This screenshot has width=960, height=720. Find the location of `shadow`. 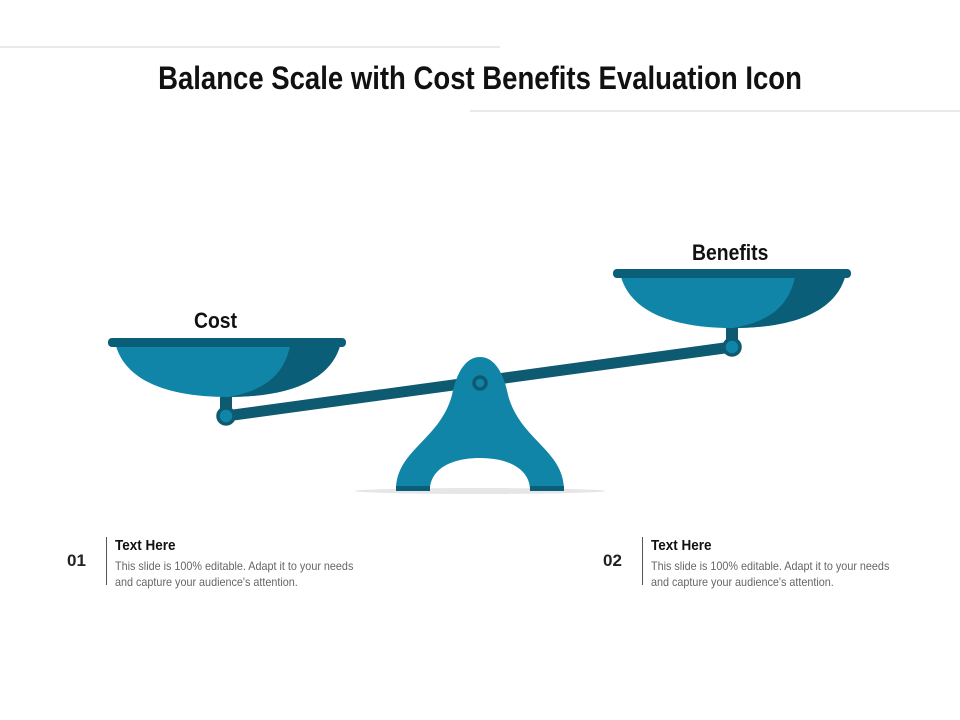

shadow is located at coordinates (480, 491).